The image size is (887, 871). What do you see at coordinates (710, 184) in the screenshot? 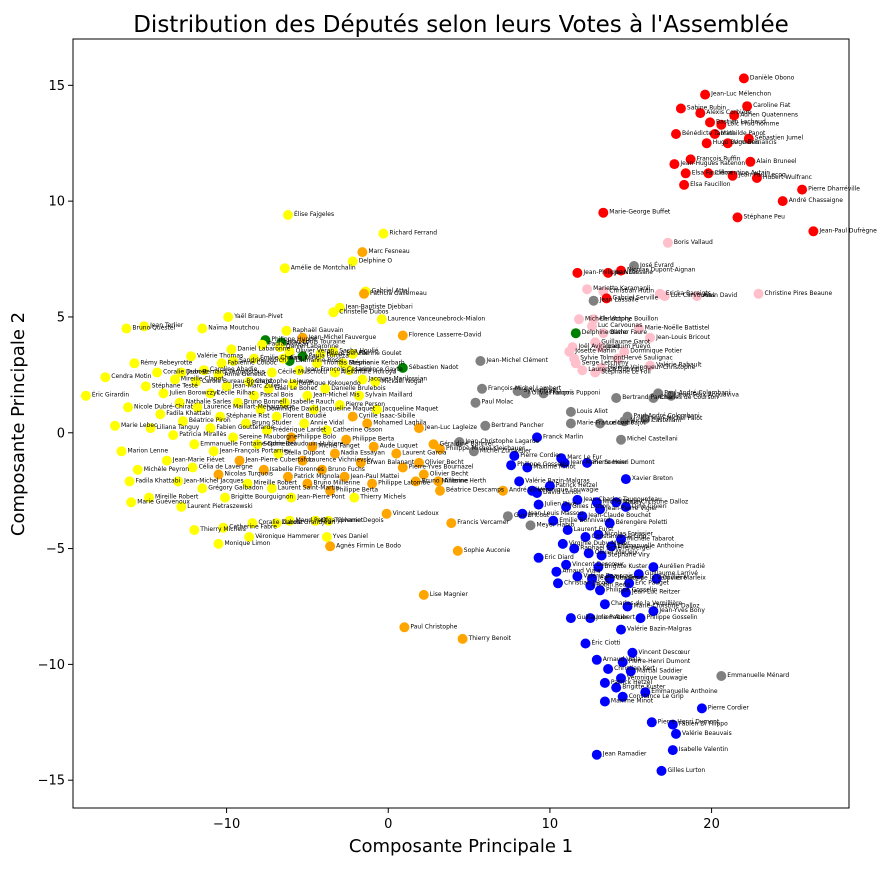
I see `data-point-label: Elsa Faucillon` at bounding box center [710, 184].